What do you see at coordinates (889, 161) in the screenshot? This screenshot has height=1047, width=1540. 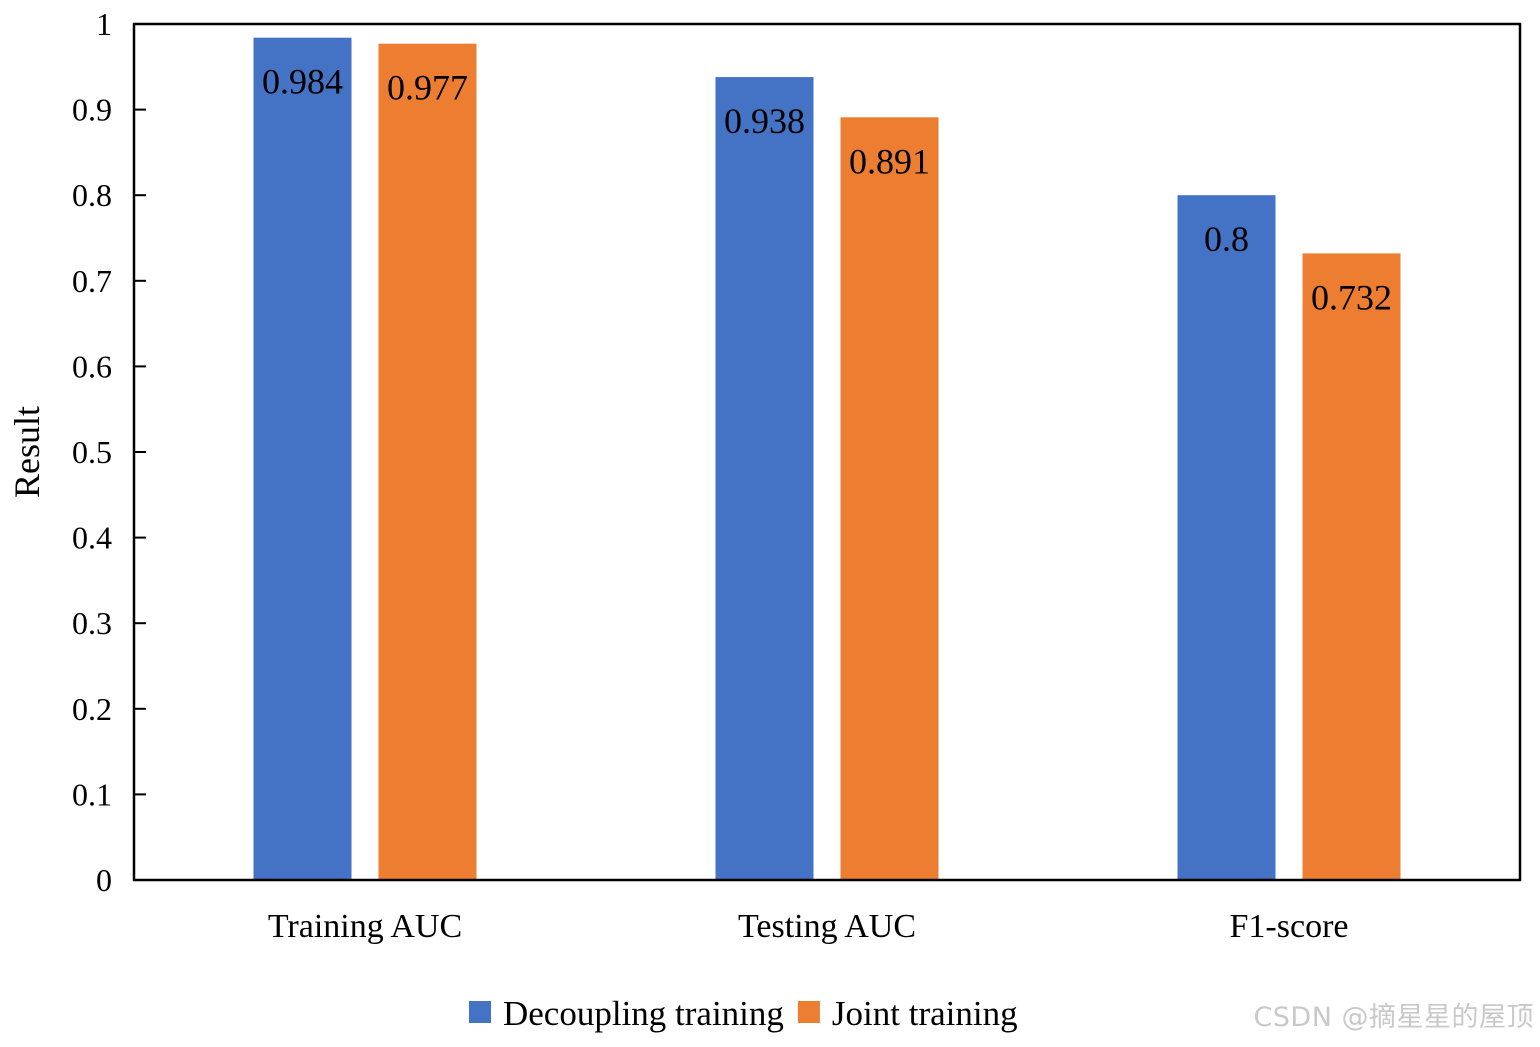 I see `data-label: 0.891` at bounding box center [889, 161].